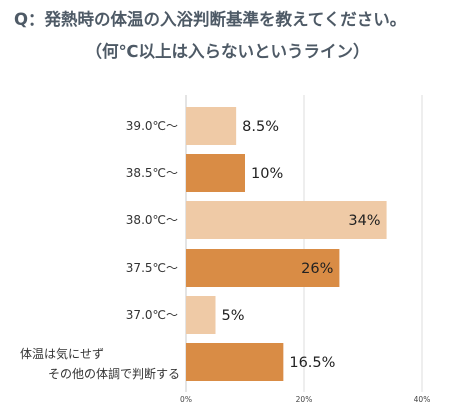 Image resolution: width=455 pixels, height=410 pixels. What do you see at coordinates (152, 268) in the screenshot?
I see `category-label: 37.5℃～` at bounding box center [152, 268].